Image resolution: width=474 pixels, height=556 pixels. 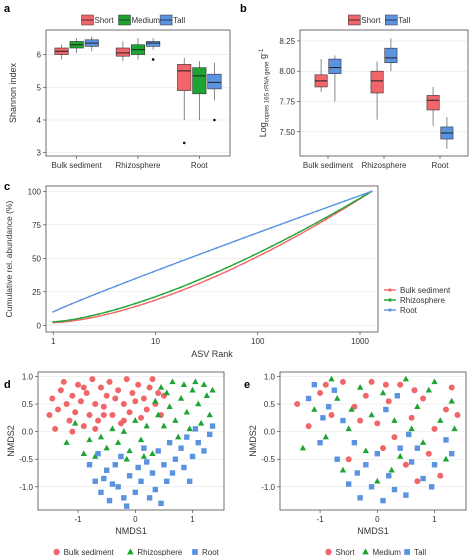 What do you see at coordinates (425, 290) in the screenshot?
I see `legend-label: Bulk sediment` at bounding box center [425, 290].